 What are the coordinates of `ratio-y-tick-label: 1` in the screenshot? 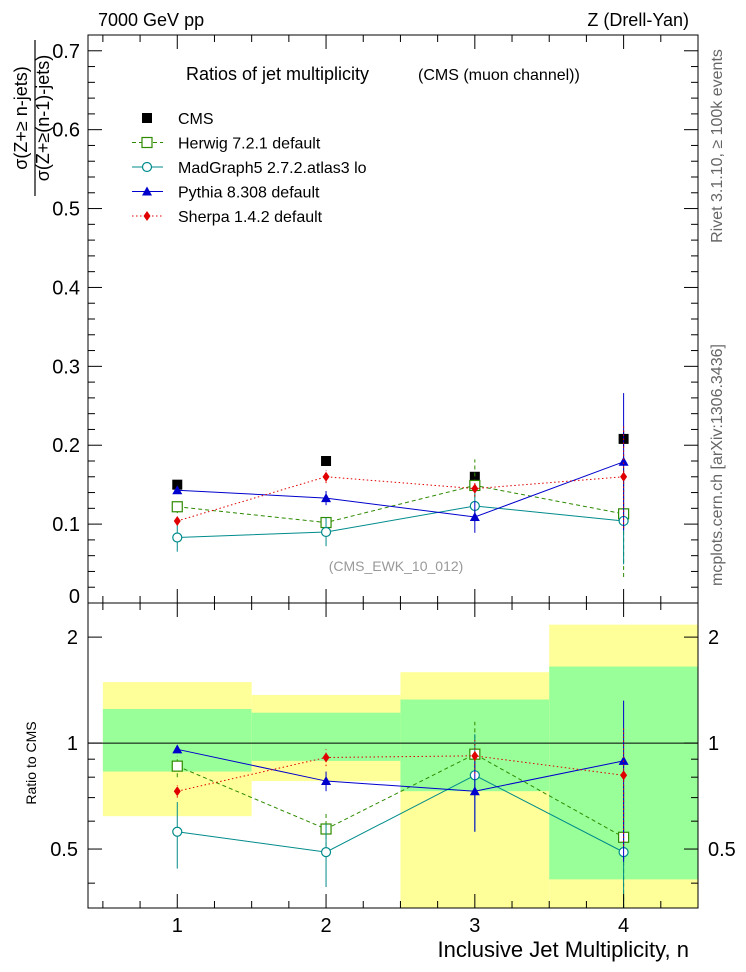 It's located at (72, 744).